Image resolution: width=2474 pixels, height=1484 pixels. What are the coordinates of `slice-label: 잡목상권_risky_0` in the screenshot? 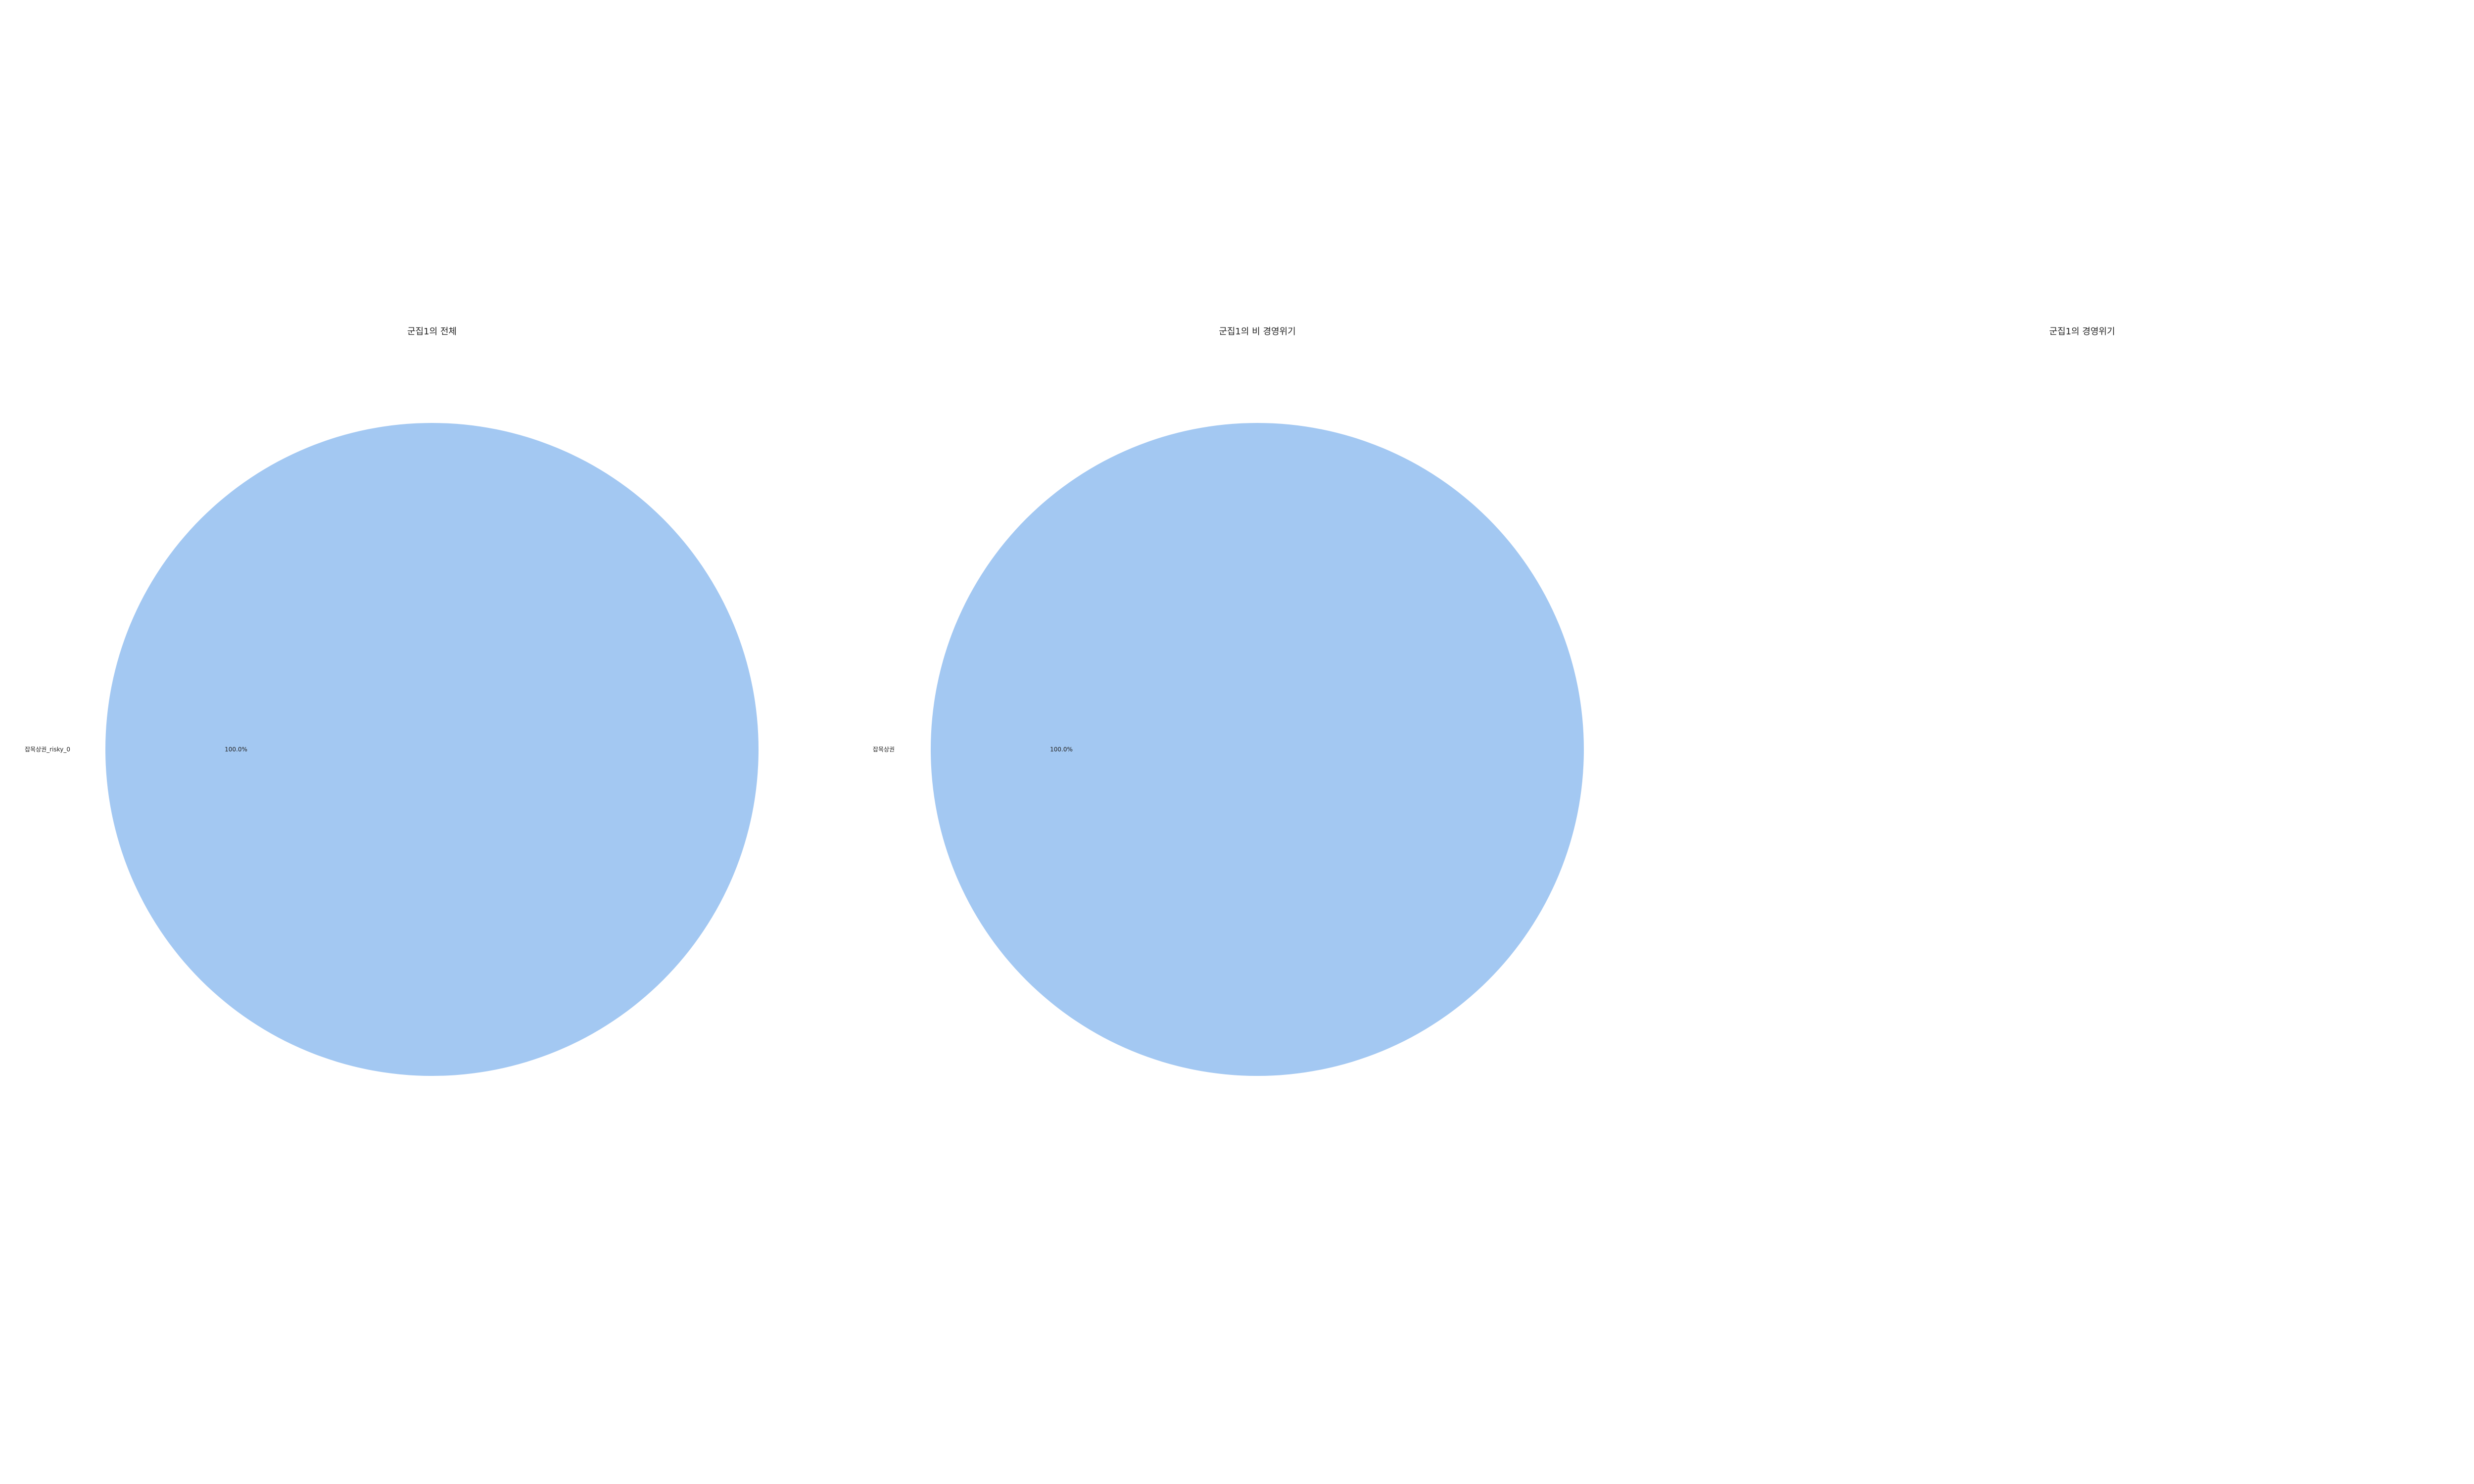 It's located at (47, 749).